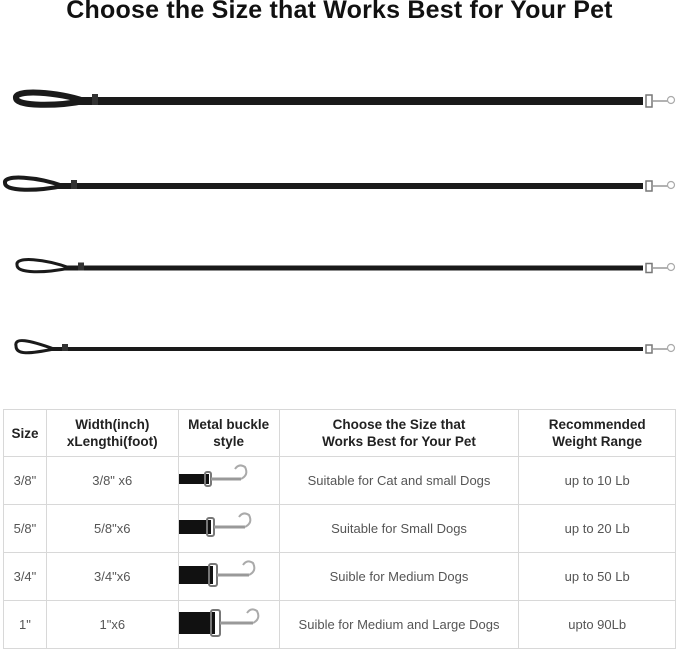  I want to click on description-cell: Suible for Medium and Large Dogs, so click(399, 624).